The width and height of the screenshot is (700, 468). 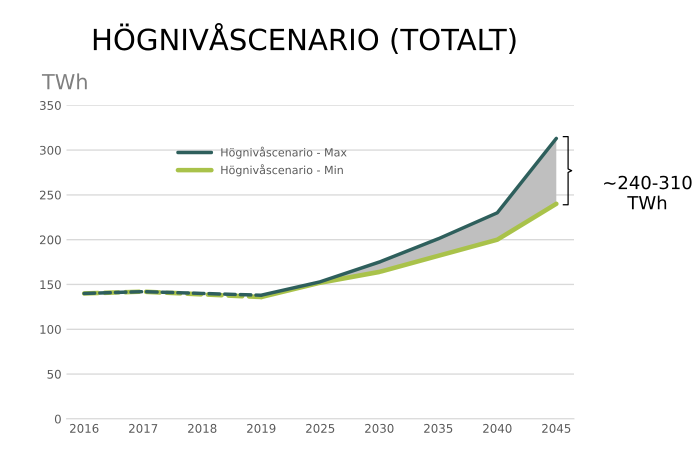 I want to click on y-tick-label: 150, so click(x=50, y=285).